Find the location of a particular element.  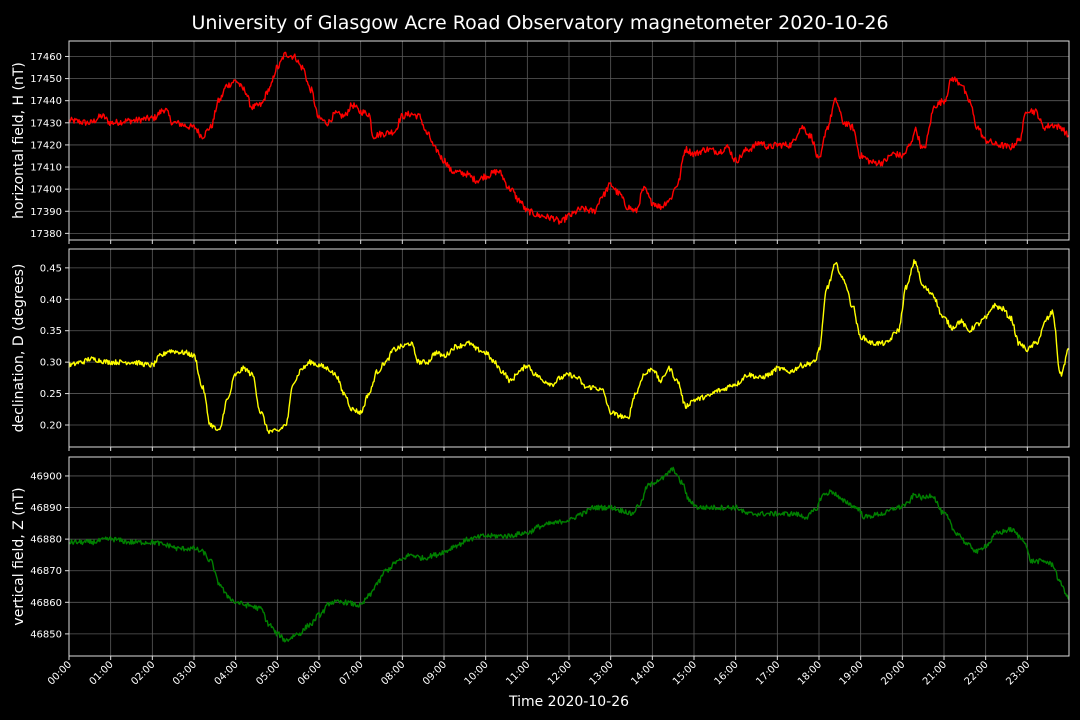

y-tick-label: 46850 is located at coordinates (46, 634).